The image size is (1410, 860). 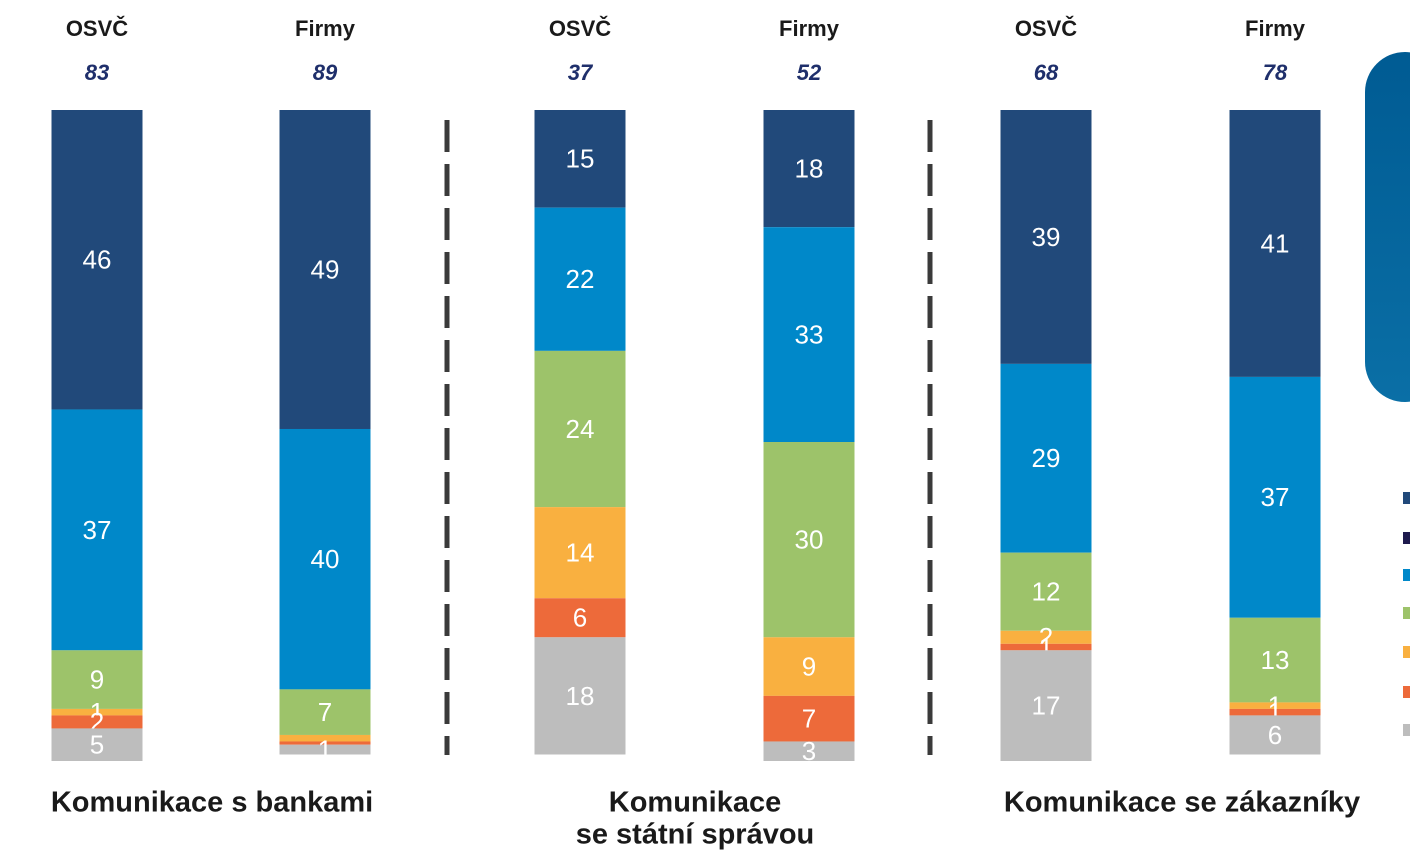 I want to click on data-label: 46, so click(x=97, y=260).